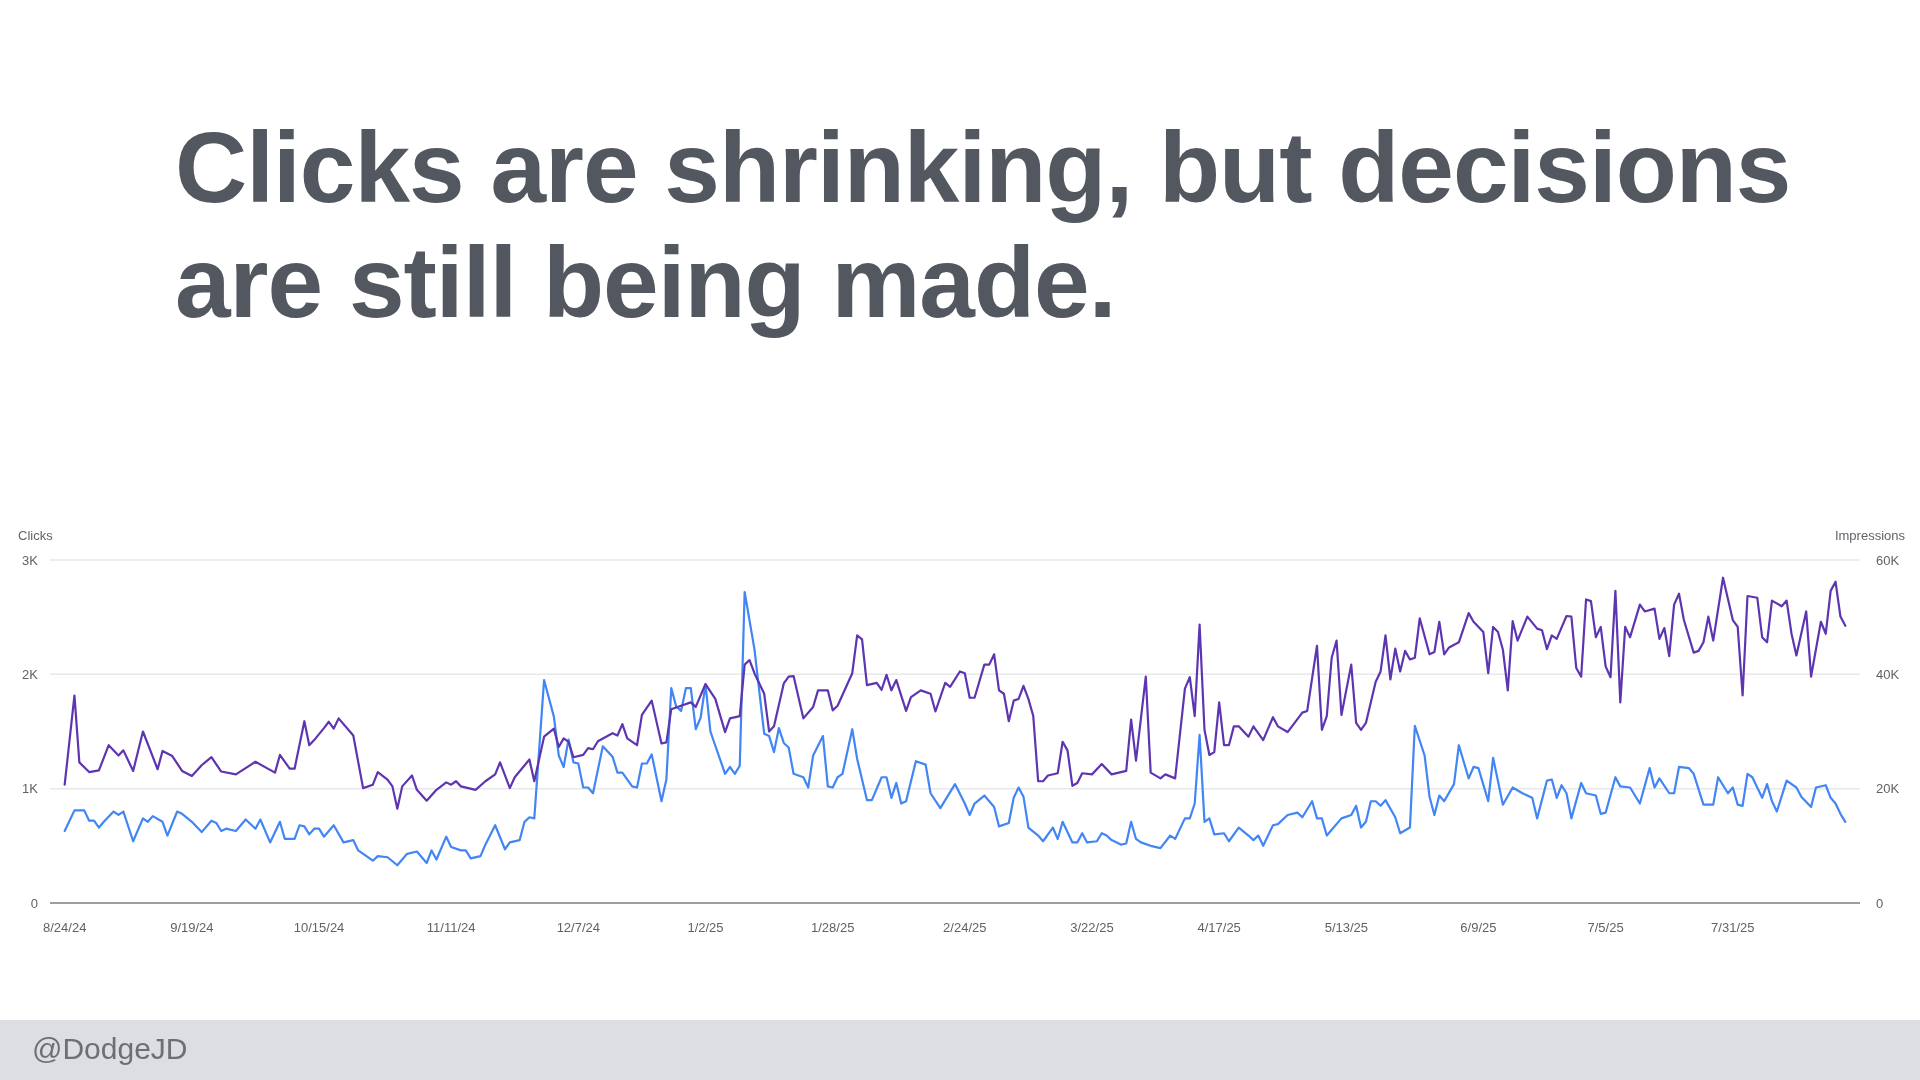  What do you see at coordinates (1869, 535) in the screenshot?
I see `y2-axis-title: Impressions` at bounding box center [1869, 535].